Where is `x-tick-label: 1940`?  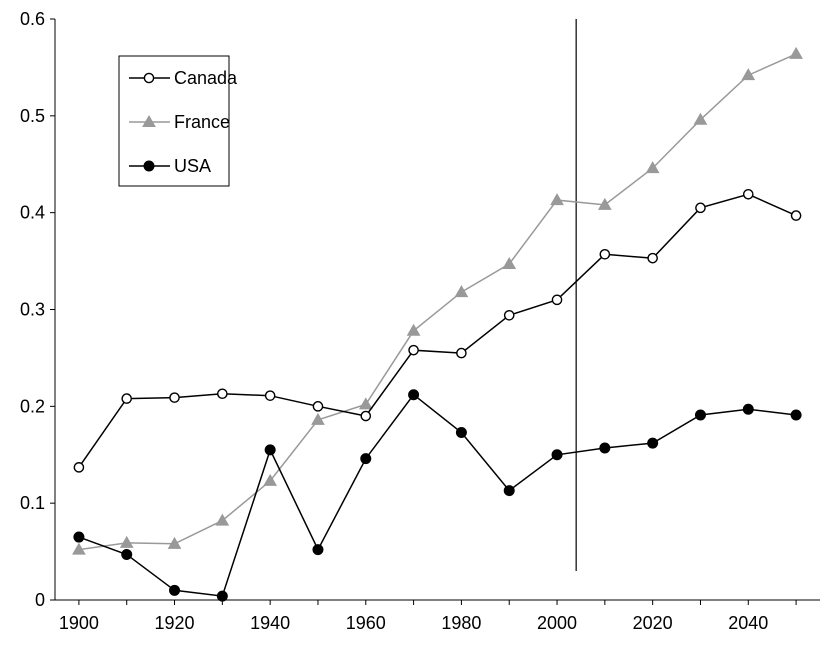
x-tick-label: 1940 is located at coordinates (270, 623).